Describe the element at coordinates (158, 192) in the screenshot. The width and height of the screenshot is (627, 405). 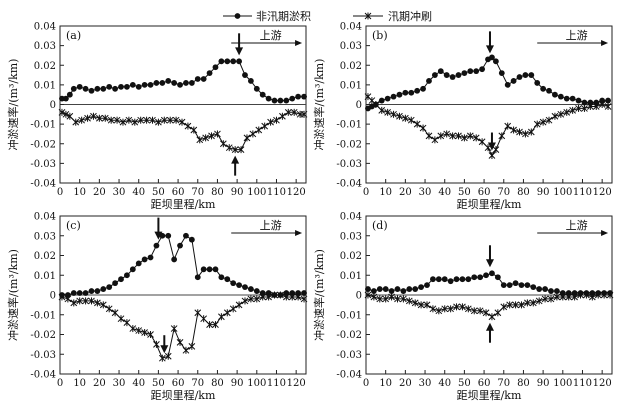
I see `x-tick-label: 50` at that location.